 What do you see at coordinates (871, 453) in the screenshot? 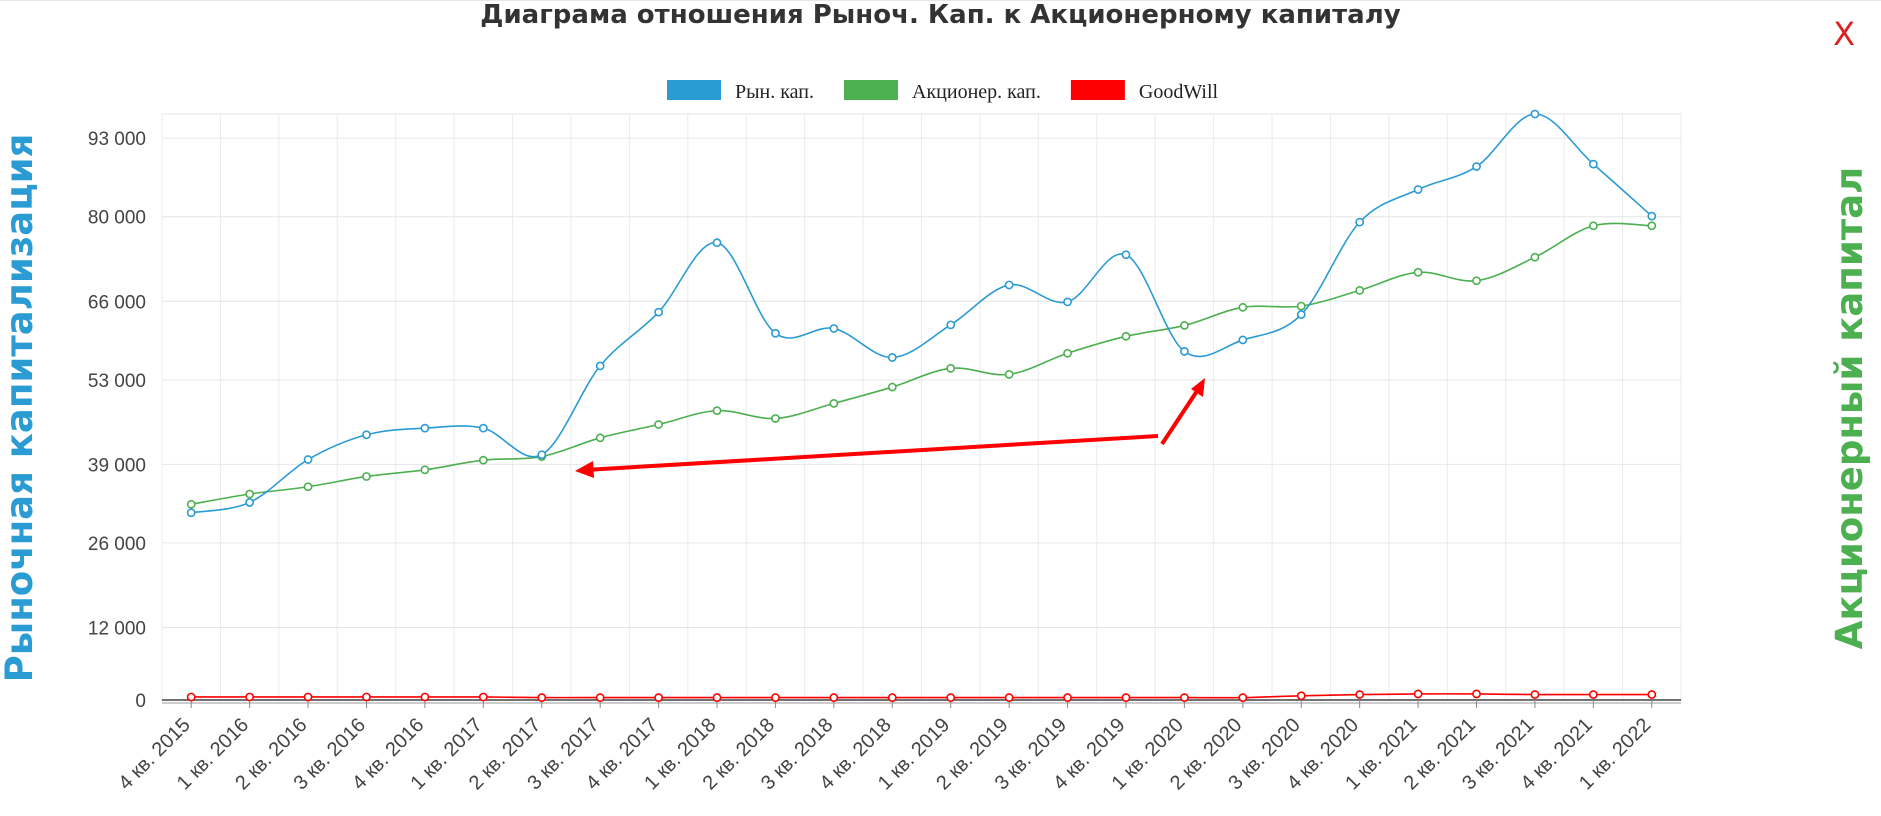
I see `annotation-arrow-long` at bounding box center [871, 453].